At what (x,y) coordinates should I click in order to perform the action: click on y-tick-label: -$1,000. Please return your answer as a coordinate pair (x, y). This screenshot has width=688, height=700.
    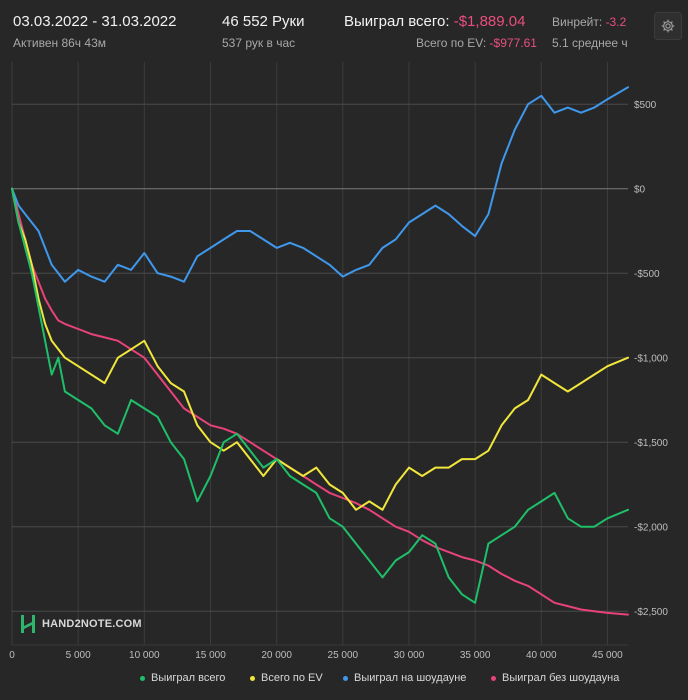
    Looking at the image, I should click on (651, 359).